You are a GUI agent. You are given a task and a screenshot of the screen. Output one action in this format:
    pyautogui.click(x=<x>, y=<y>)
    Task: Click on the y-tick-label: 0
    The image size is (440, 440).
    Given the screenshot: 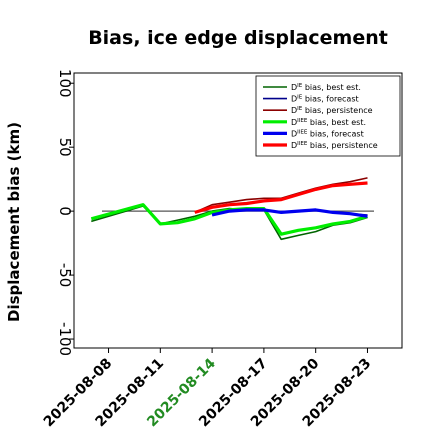 What is the action you would take?
    pyautogui.click(x=65, y=211)
    